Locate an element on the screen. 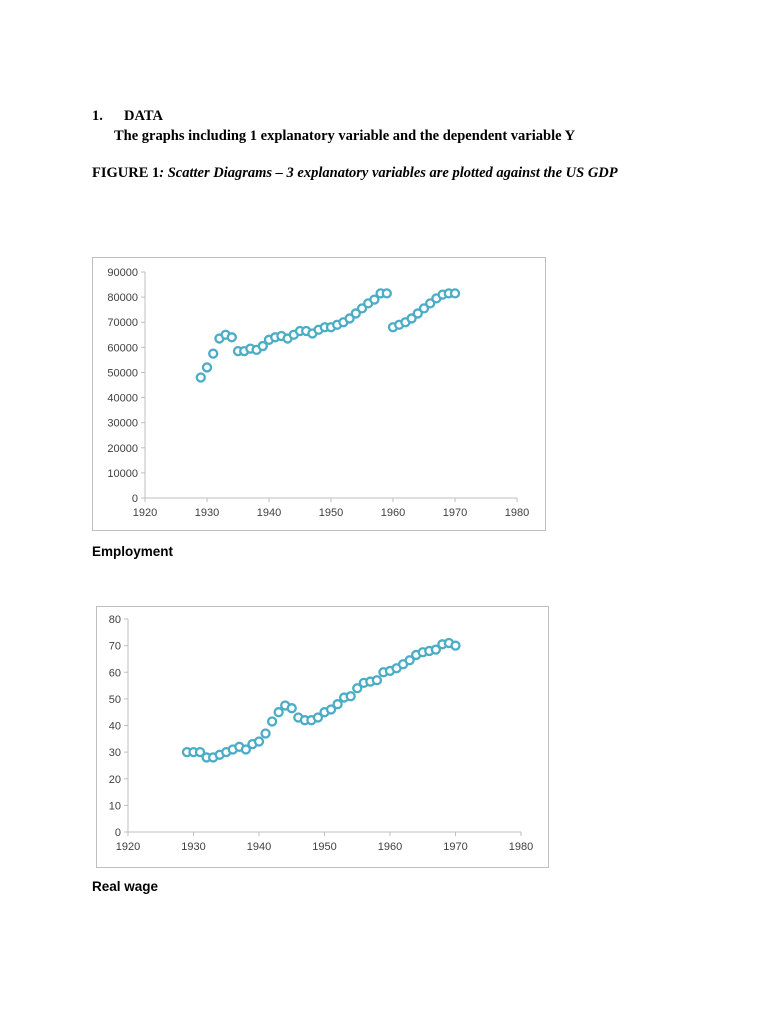 The height and width of the screenshot is (1024, 768). y-tick-label: 70000 is located at coordinates (122, 323).